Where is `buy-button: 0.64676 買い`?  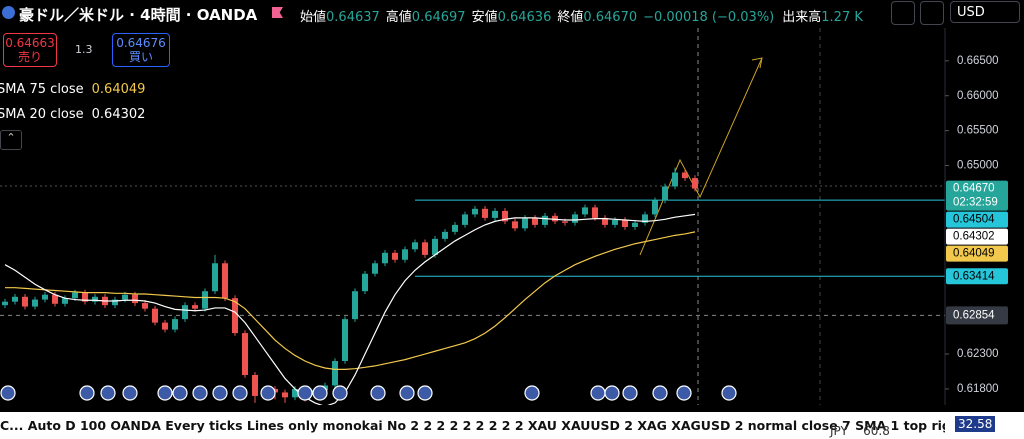 buy-button: 0.64676 買い is located at coordinates (141, 50).